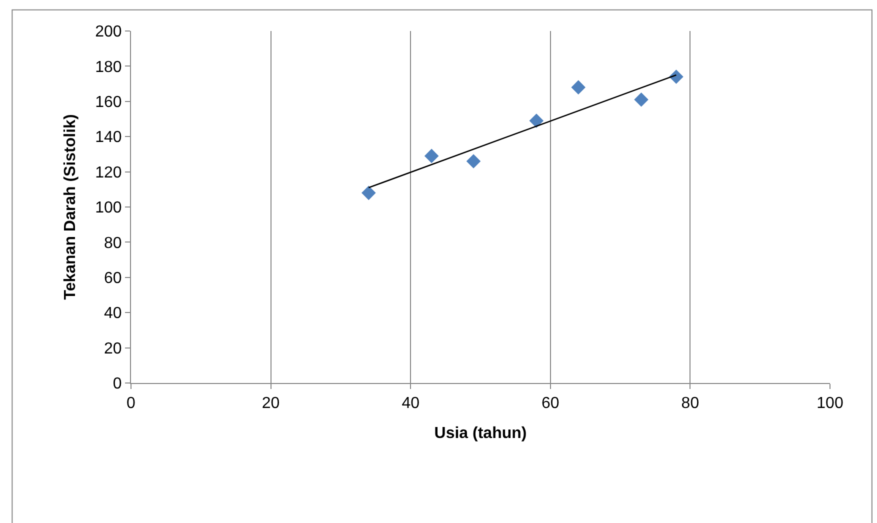  I want to click on x-tick-label: 80, so click(690, 403).